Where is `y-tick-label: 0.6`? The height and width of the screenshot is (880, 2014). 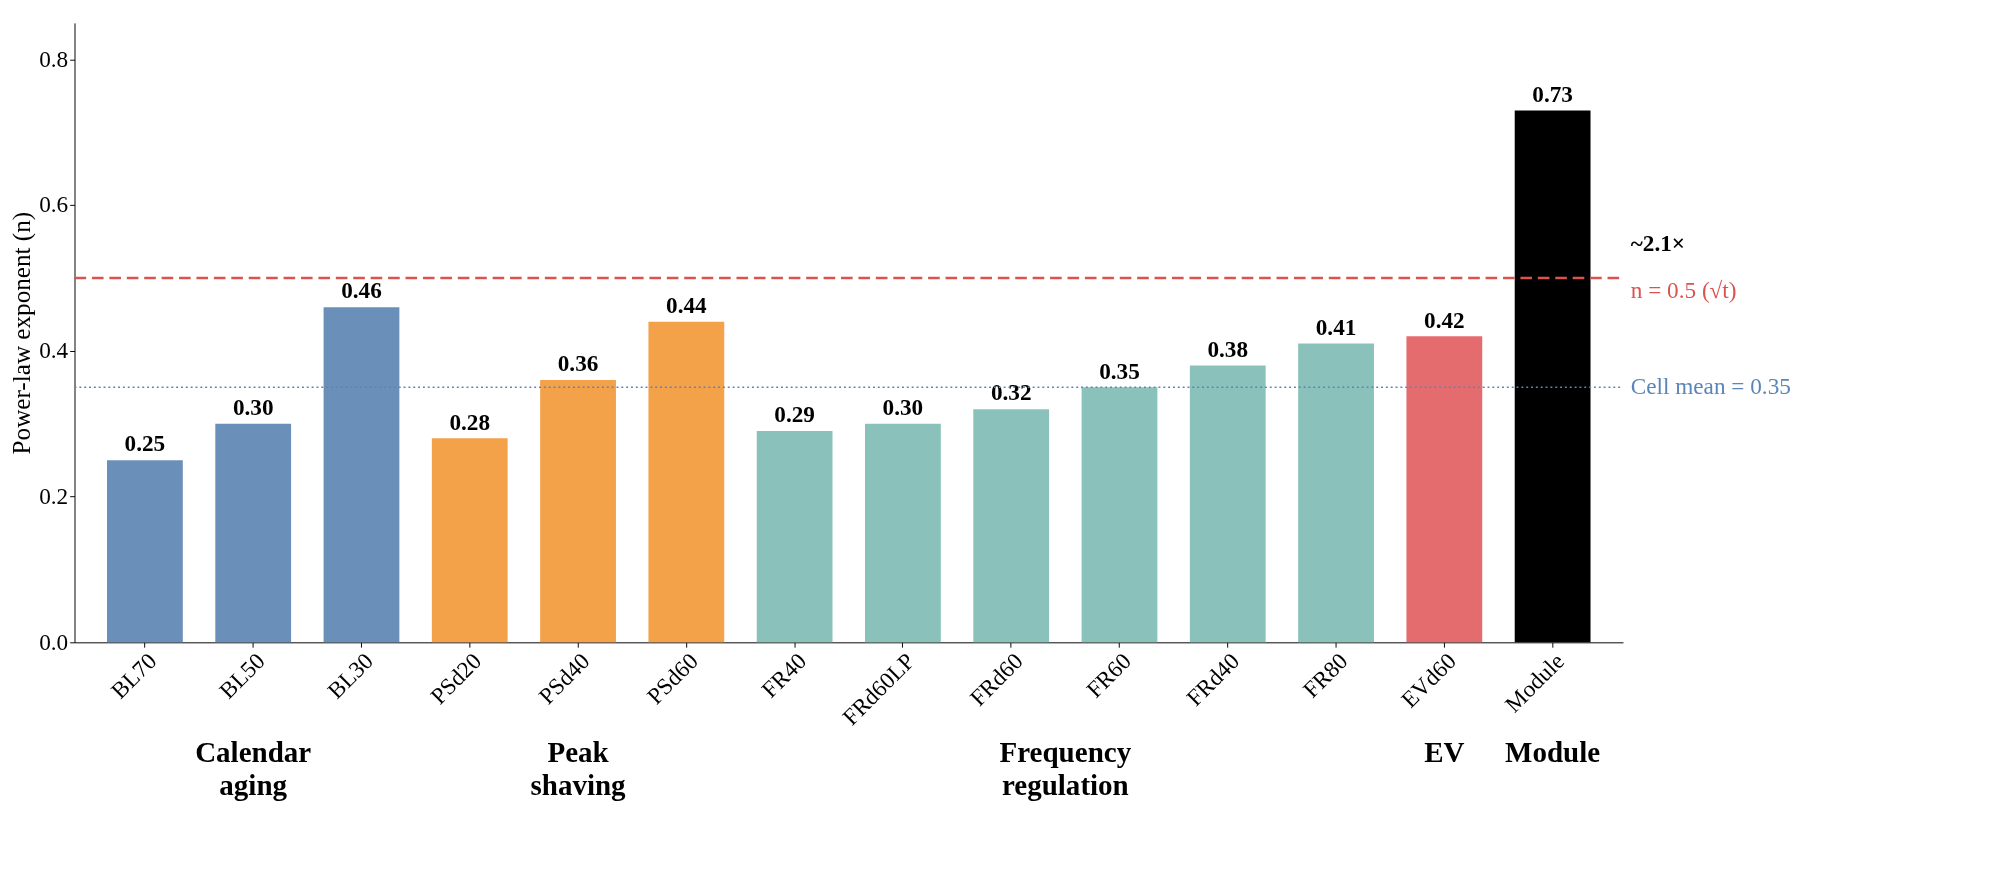 y-tick-label: 0.6 is located at coordinates (54, 204).